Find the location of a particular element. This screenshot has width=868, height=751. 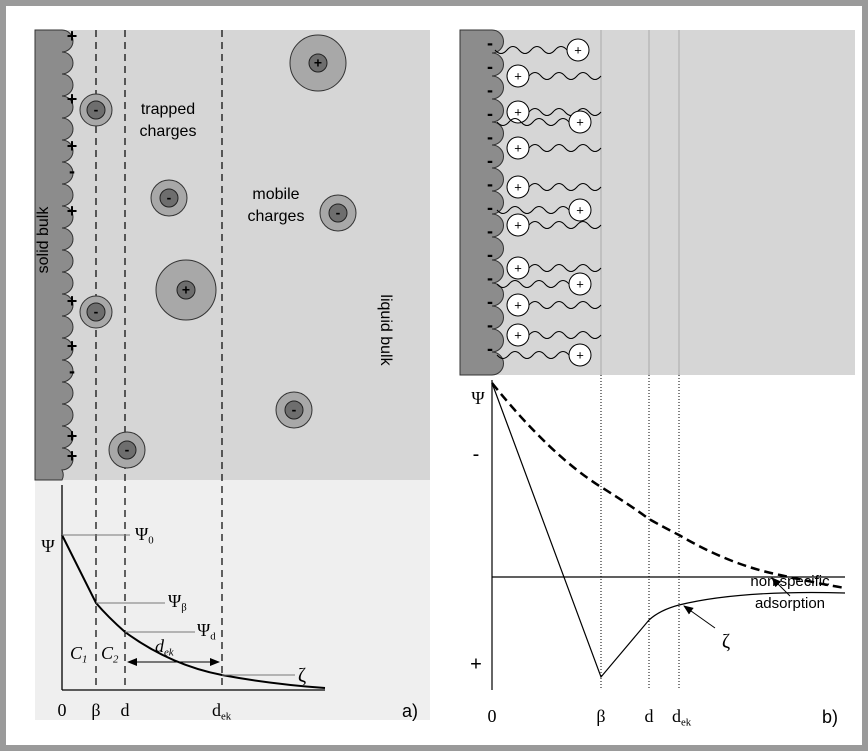

adsorption-label: non specific is located at coordinates (790, 581).